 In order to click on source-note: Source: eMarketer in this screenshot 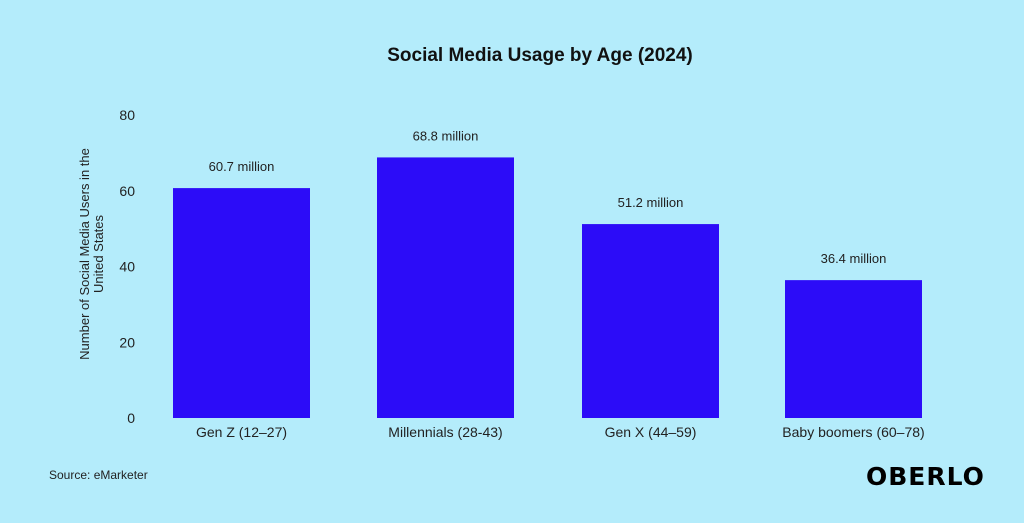, I will do `click(98, 475)`.